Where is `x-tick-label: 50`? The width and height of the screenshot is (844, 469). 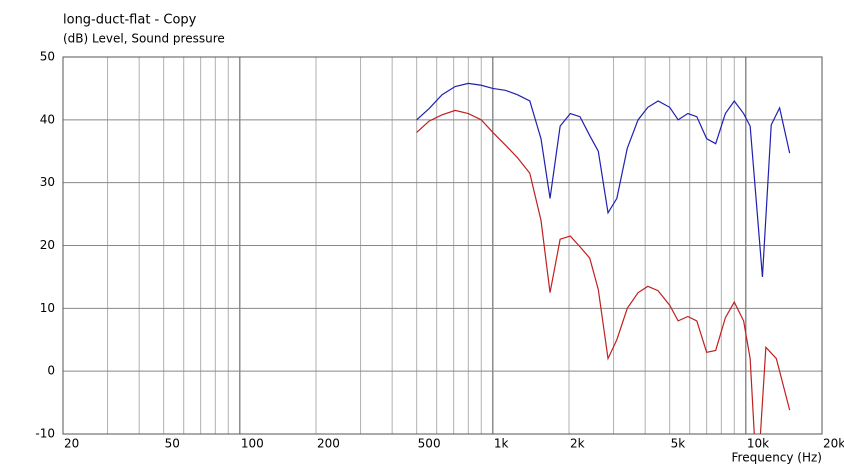
x-tick-label: 50 is located at coordinates (172, 444).